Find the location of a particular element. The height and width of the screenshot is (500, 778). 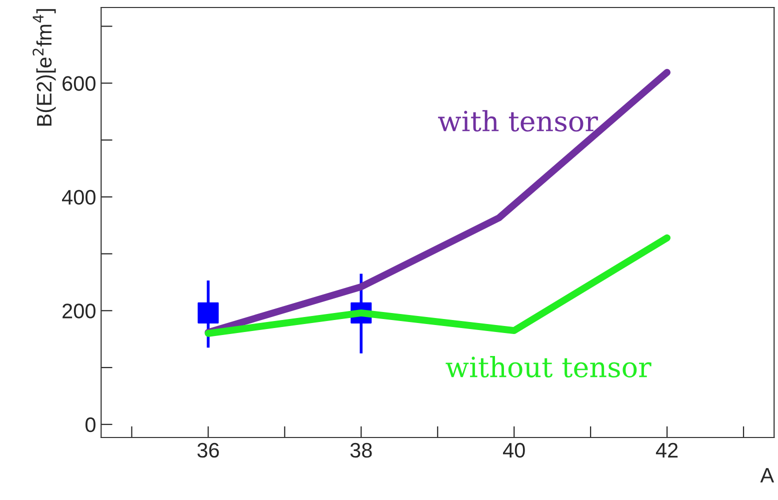

y-axis-title: B(E2)[e$^{2}$fm$^{4}$] is located at coordinates (44, 67).